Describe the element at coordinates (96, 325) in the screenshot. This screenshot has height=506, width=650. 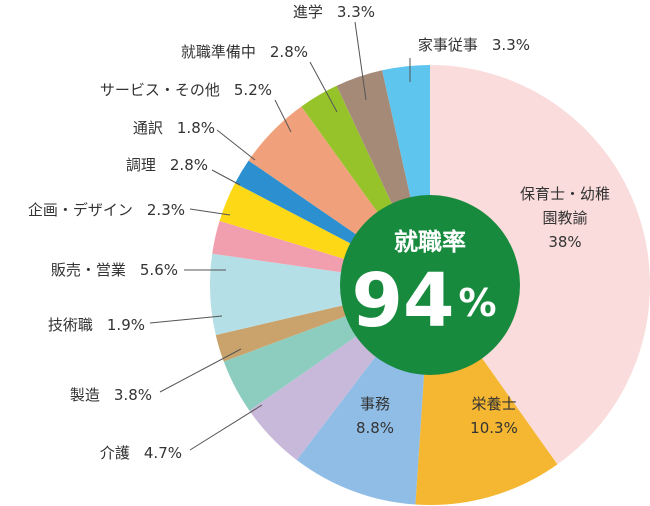
I see `slice-label: 技術職 1.9%` at that location.